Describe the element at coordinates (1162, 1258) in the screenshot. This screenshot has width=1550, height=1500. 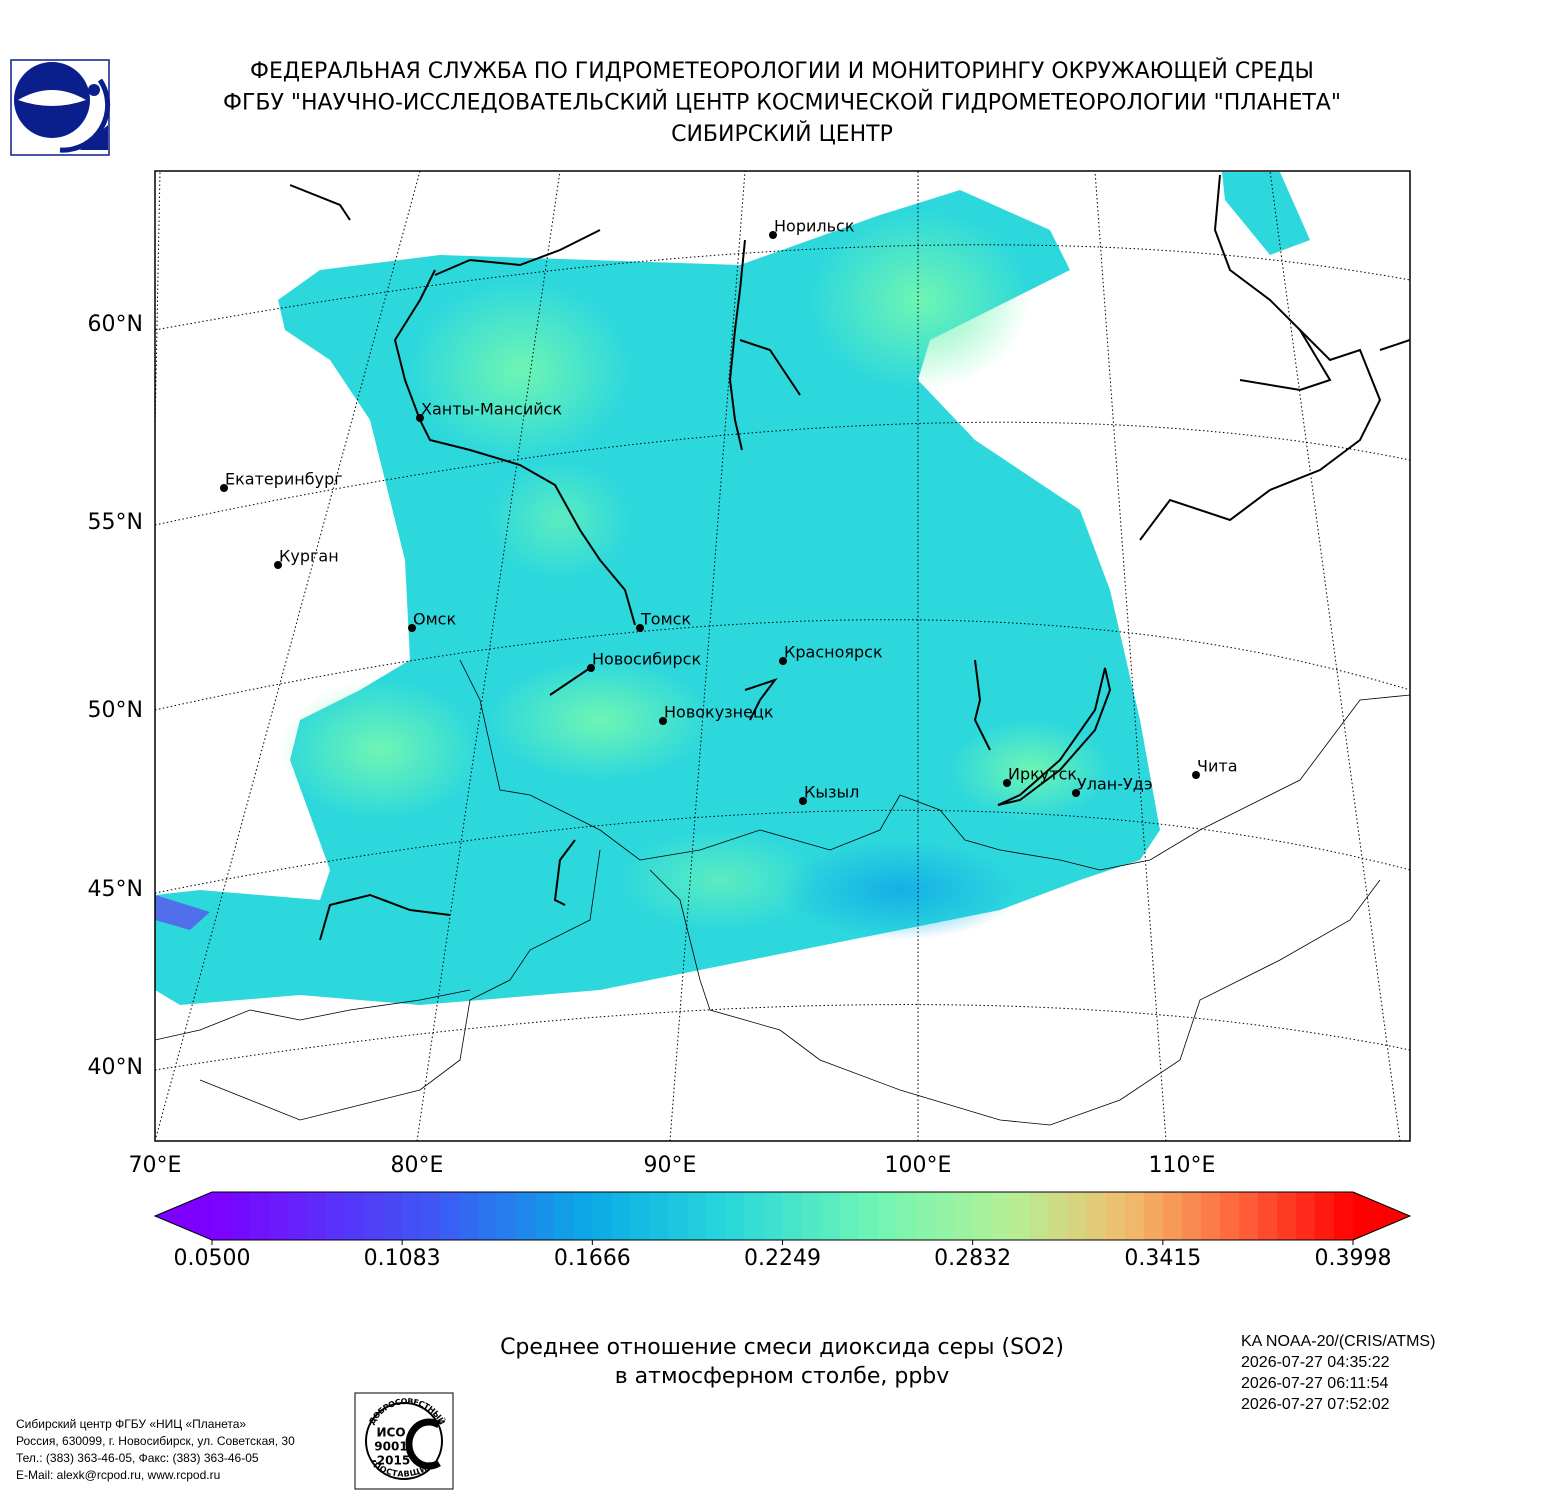
I see `colorbar-tick-label: 0.3415` at that location.